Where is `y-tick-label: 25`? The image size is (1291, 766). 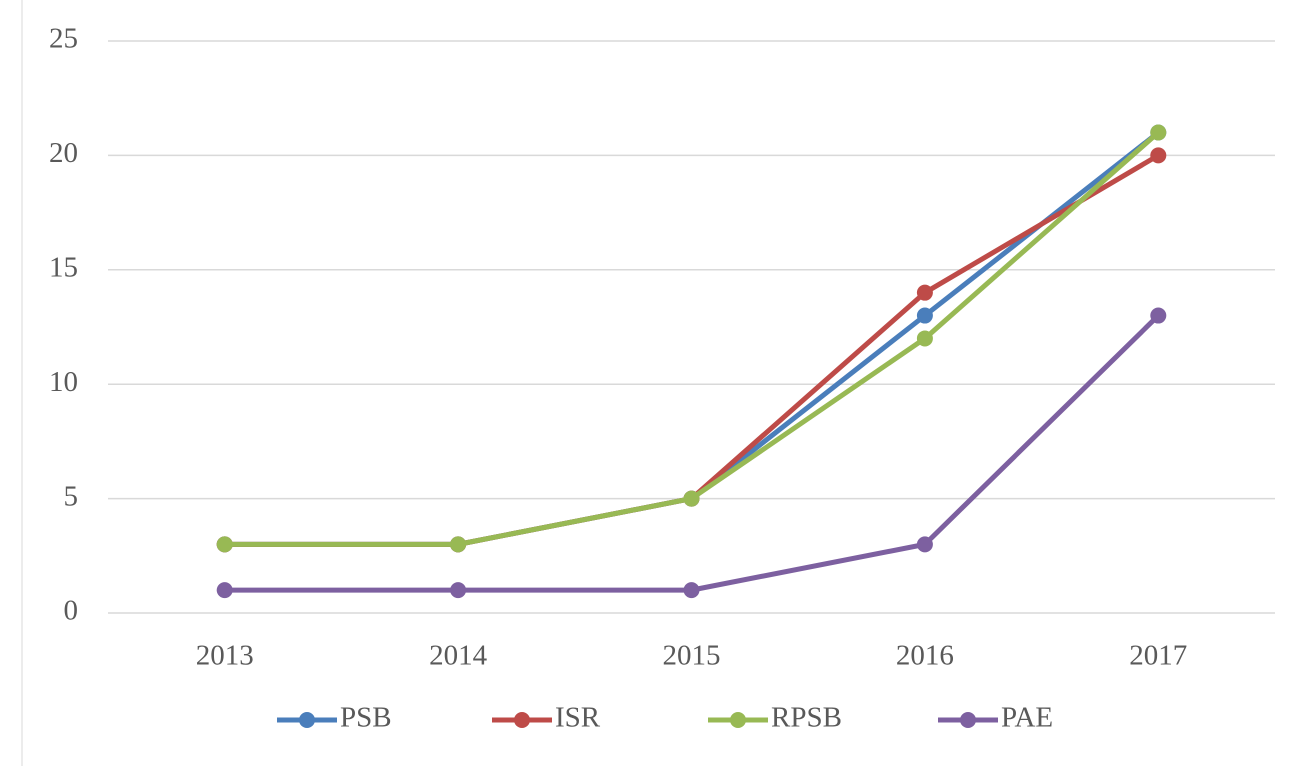 y-tick-label: 25 is located at coordinates (63, 39).